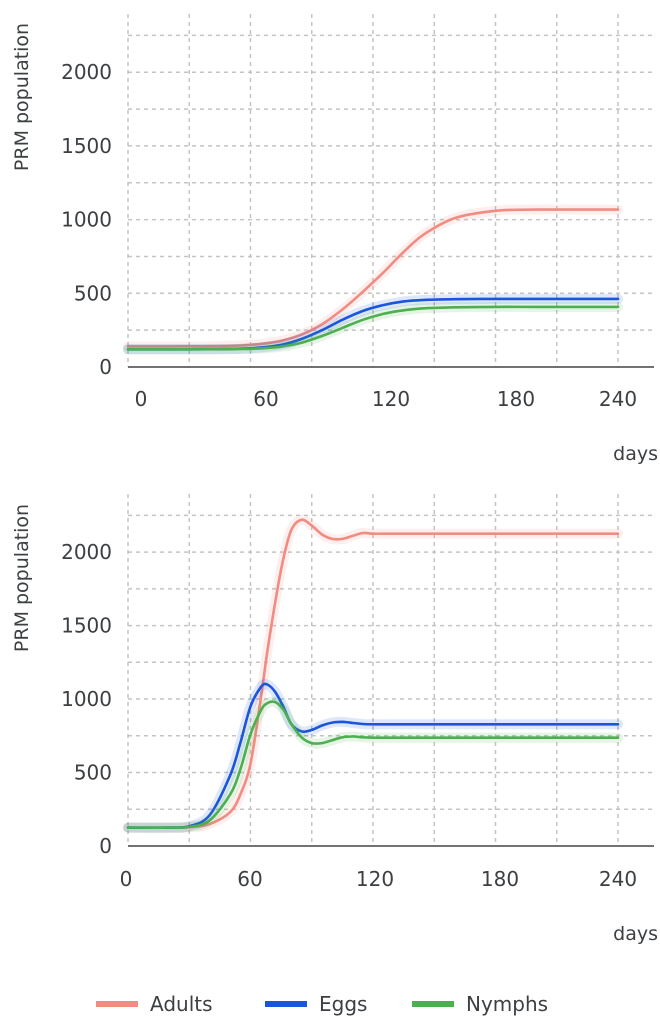 This screenshot has height=1017, width=660. I want to click on legend-label: Nymphs, so click(507, 1004).